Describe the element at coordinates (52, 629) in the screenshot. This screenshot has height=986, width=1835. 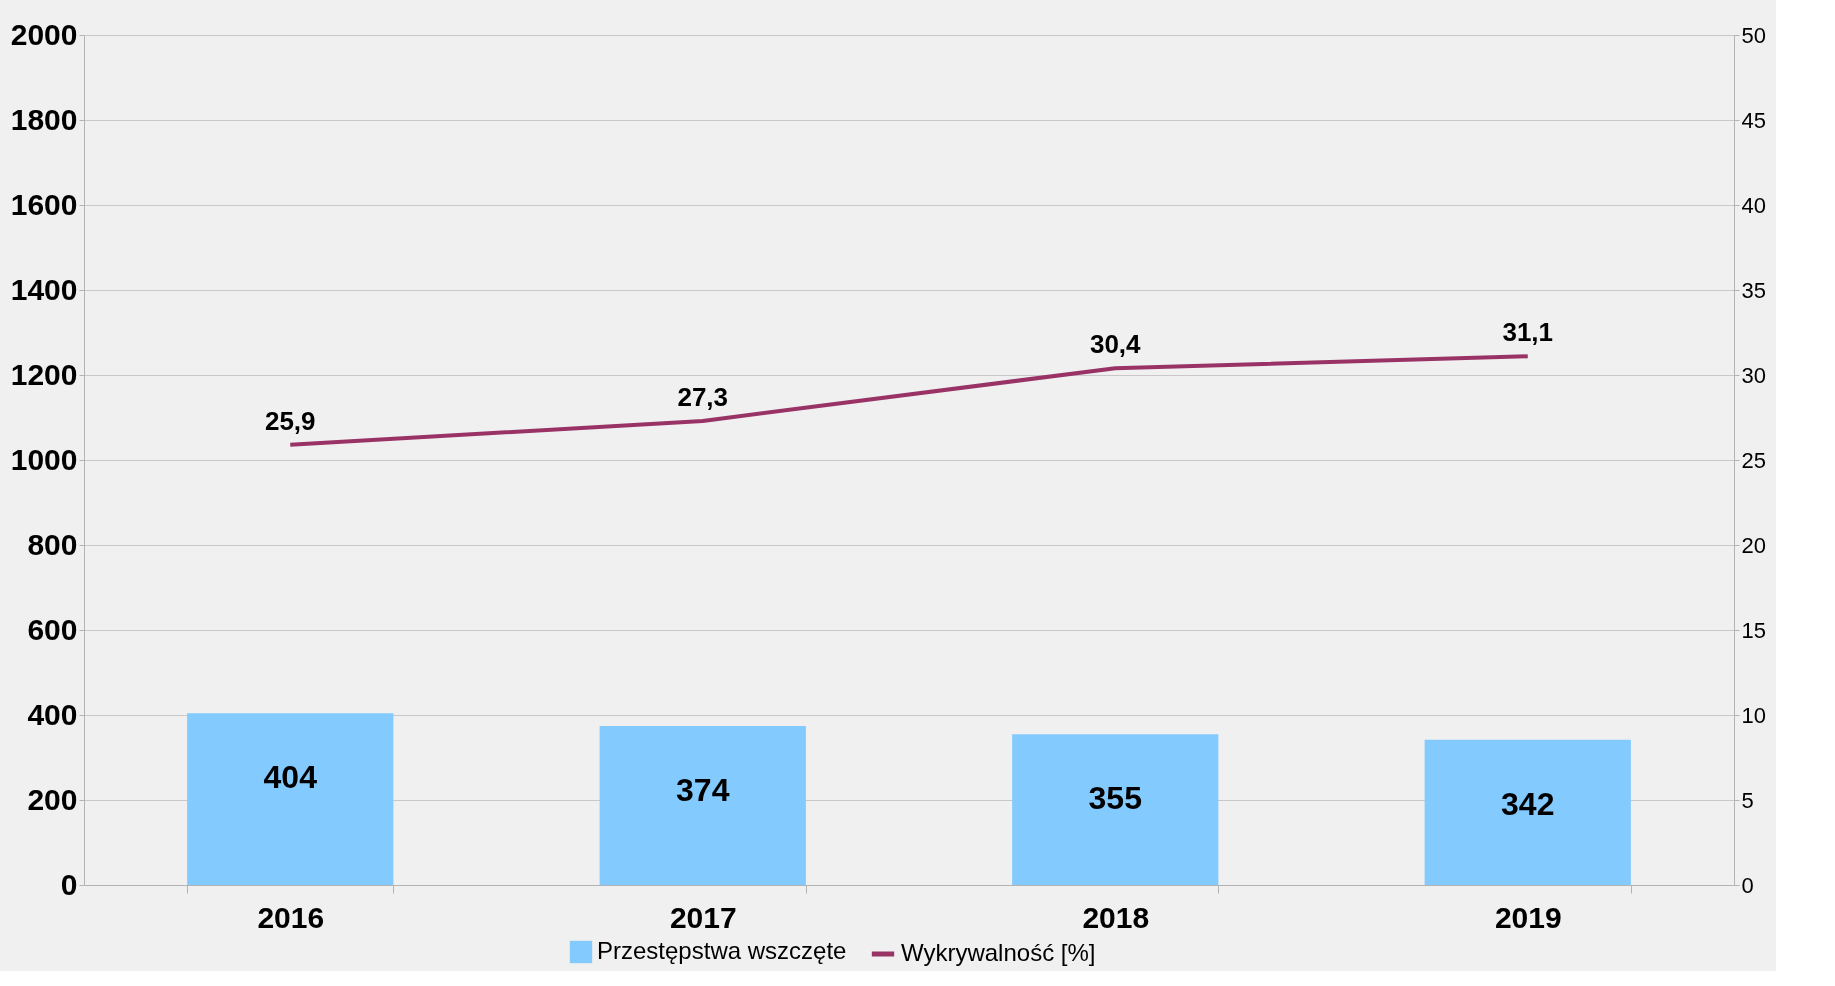
I see `y-tick-label: 600` at that location.